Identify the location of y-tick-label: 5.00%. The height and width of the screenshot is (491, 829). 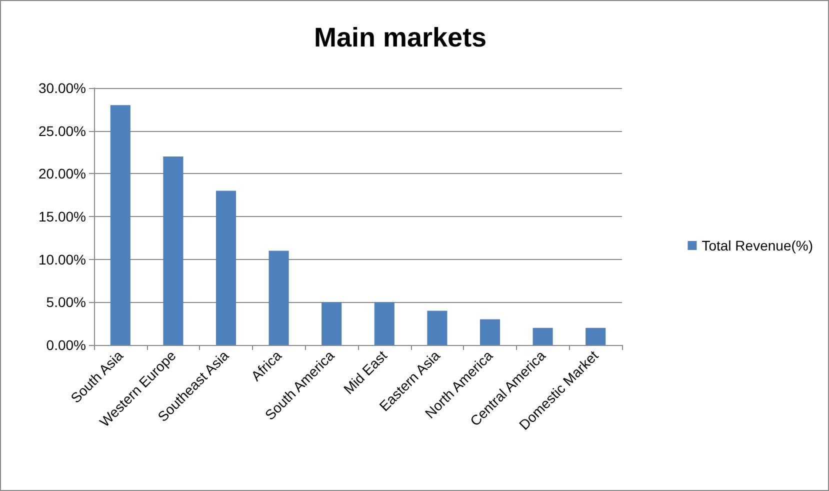
(66, 302).